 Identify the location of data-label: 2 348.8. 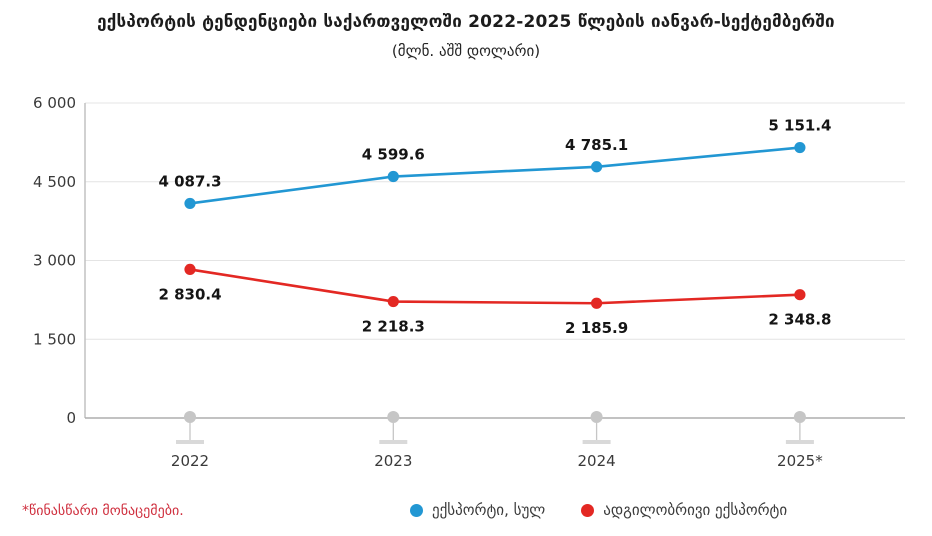
(799, 320).